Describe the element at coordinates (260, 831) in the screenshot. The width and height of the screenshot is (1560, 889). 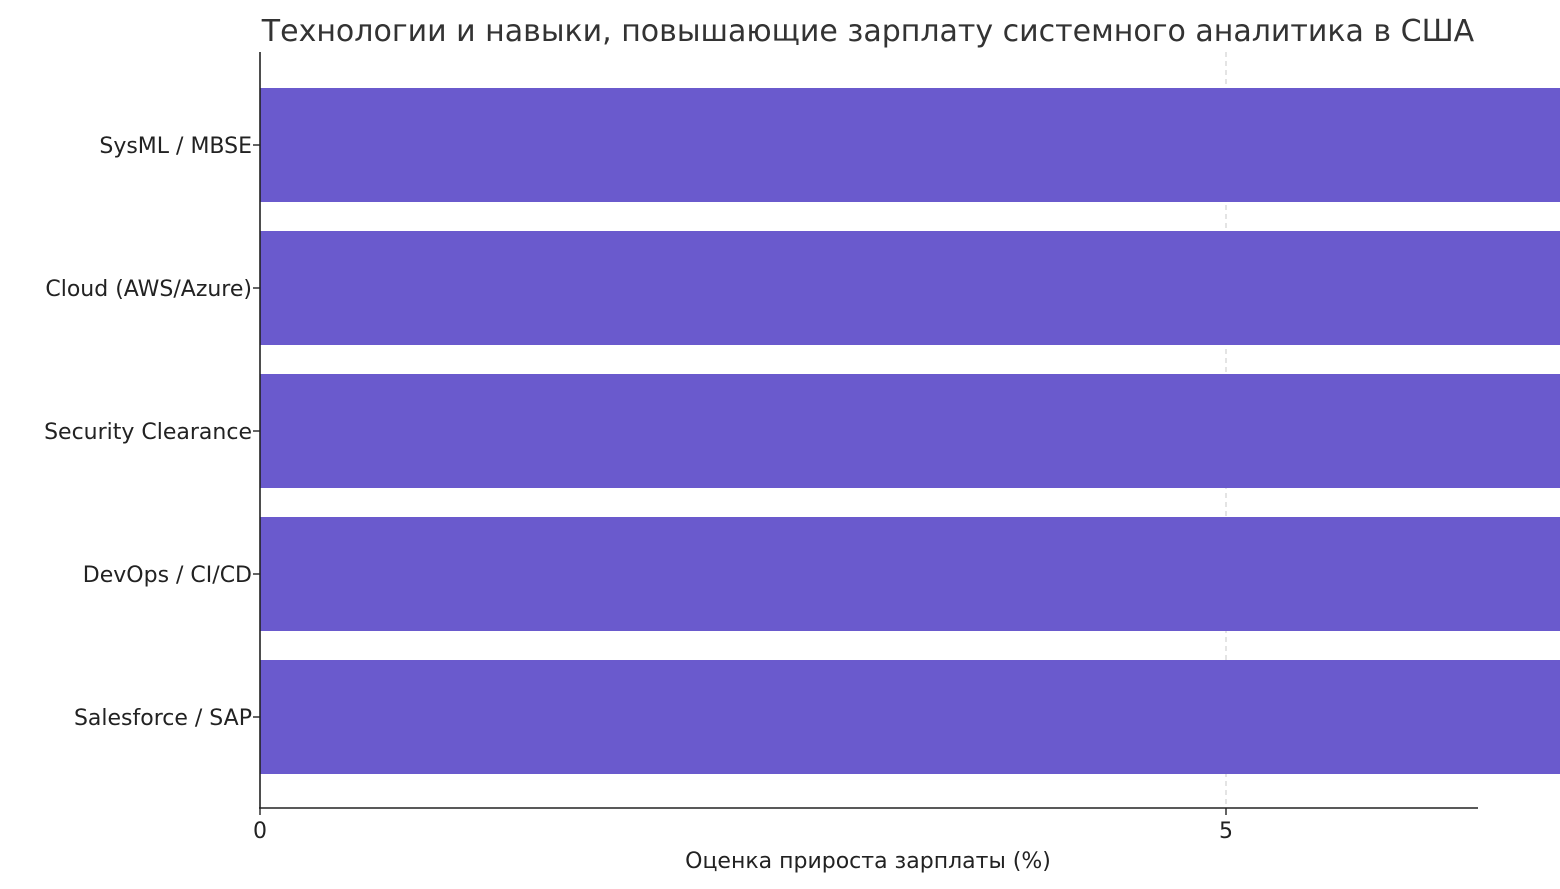
I see `x-tick-label: 0` at that location.